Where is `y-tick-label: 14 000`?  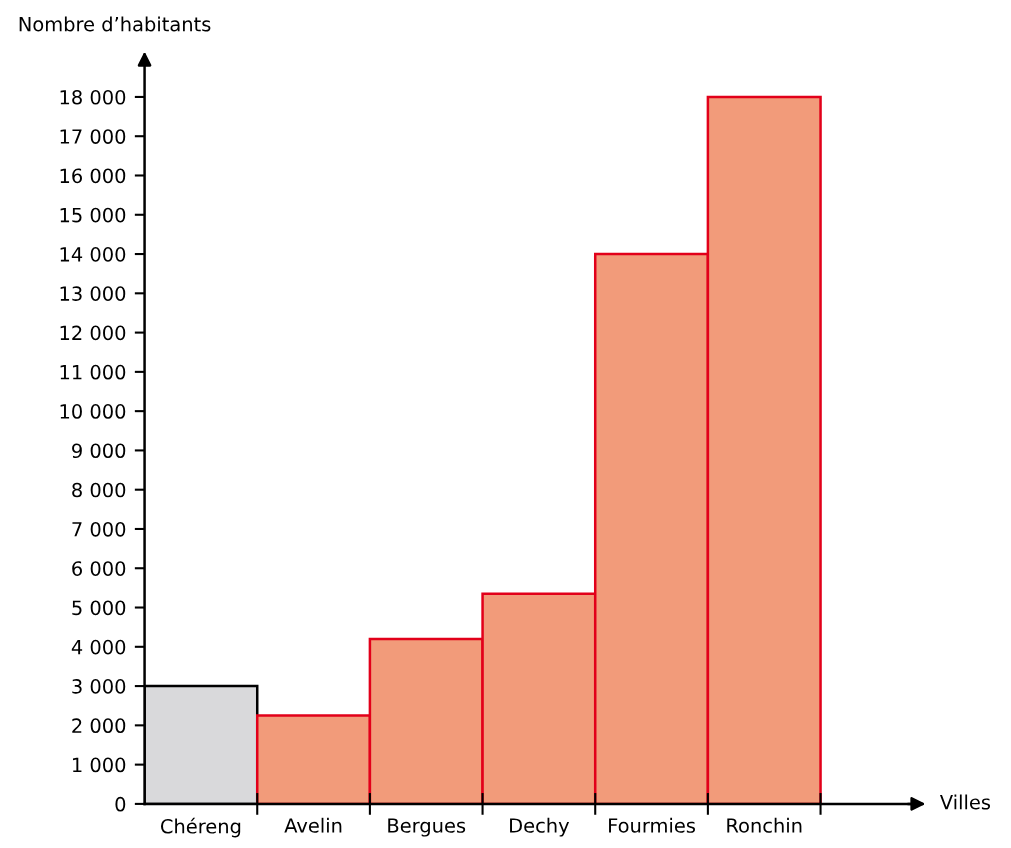 y-tick-label: 14 000 is located at coordinates (93, 254).